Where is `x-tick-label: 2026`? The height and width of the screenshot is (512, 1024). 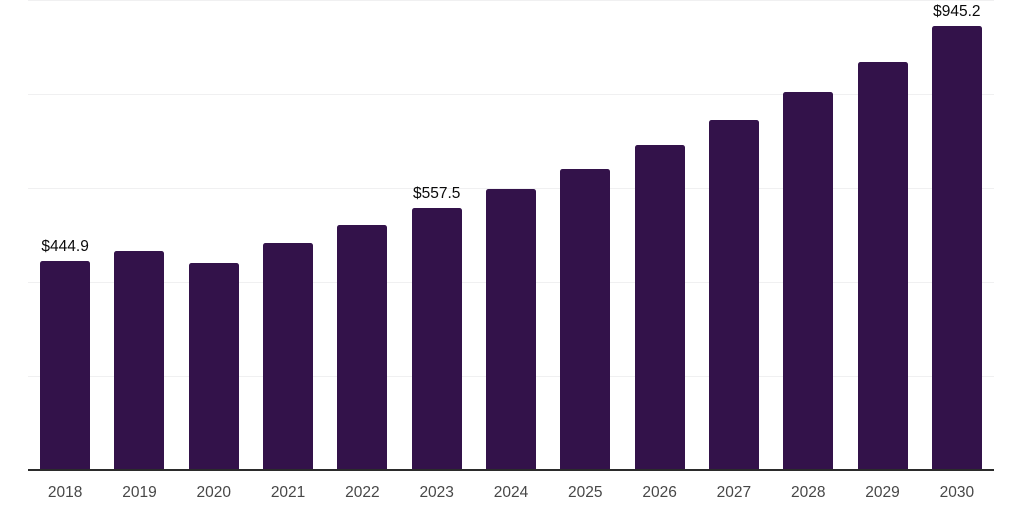 x-tick-label: 2026 is located at coordinates (659, 492).